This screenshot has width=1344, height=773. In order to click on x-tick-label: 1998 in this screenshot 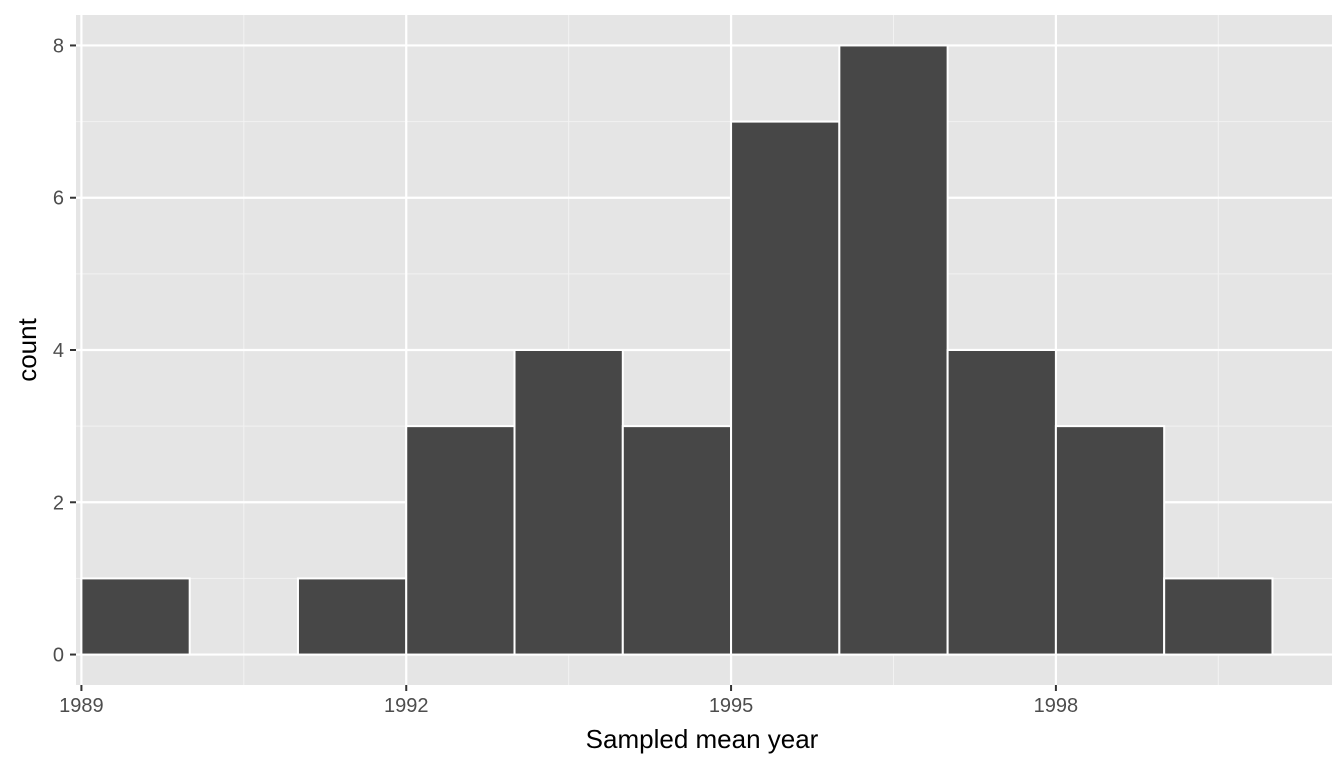, I will do `click(1056, 706)`.